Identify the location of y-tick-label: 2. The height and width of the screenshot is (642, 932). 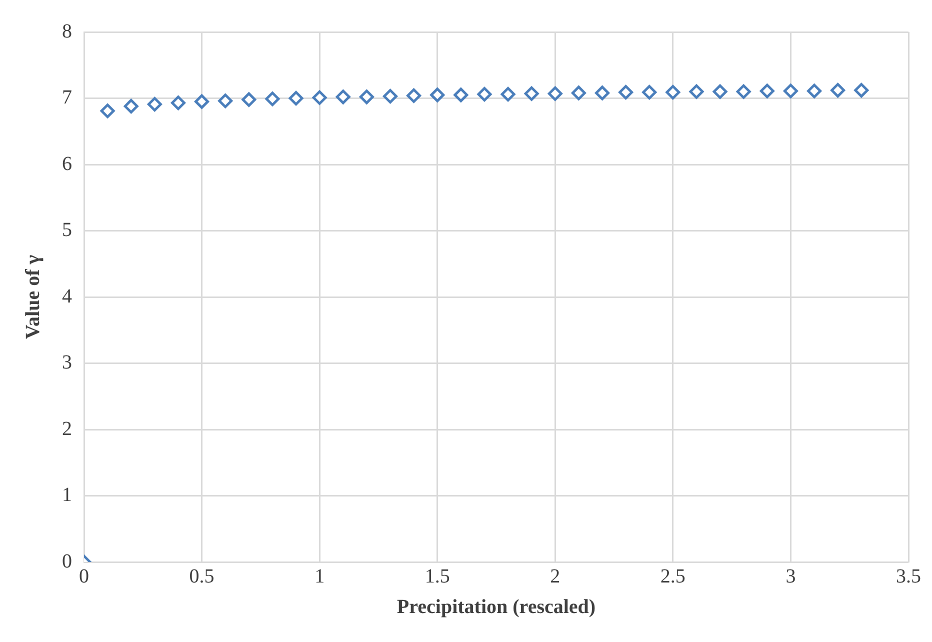
(67, 429).